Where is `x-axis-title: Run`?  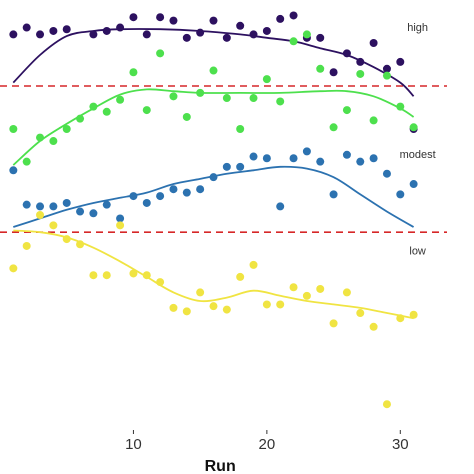 x-axis-title: Run is located at coordinates (220, 466).